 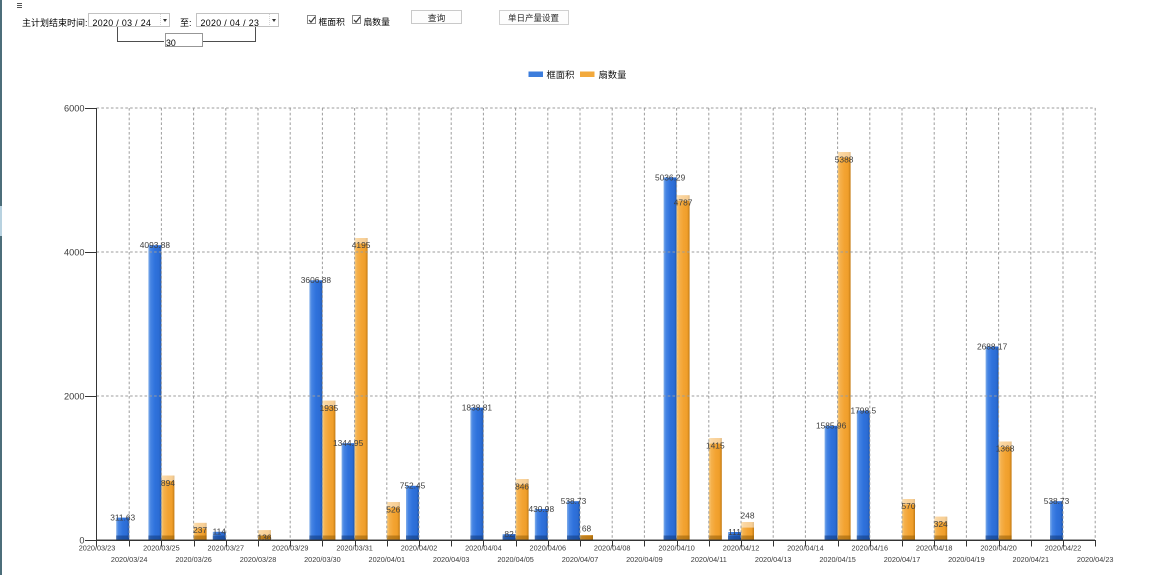 What do you see at coordinates (734, 532) in the screenshot?
I see `svg-text: 111` at bounding box center [734, 532].